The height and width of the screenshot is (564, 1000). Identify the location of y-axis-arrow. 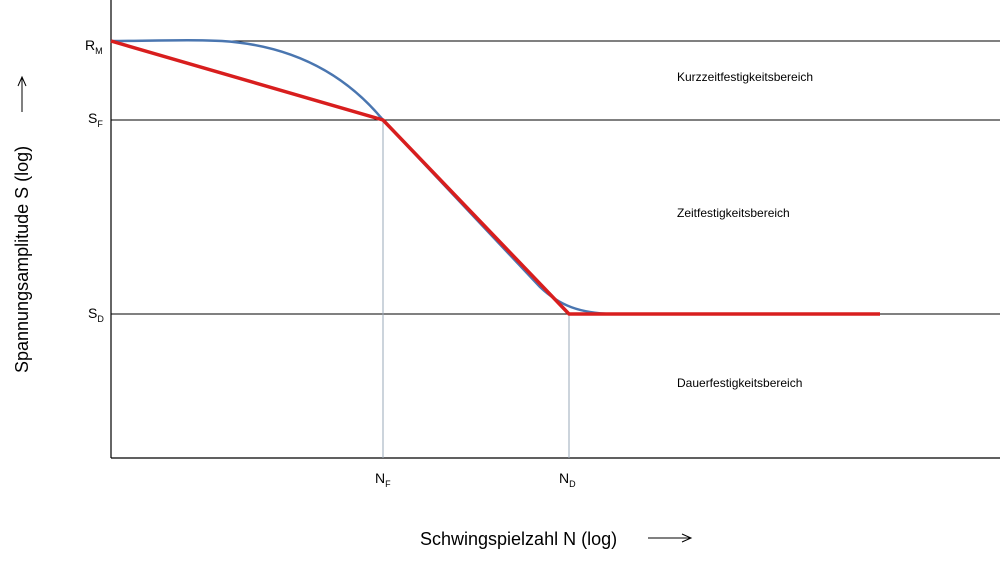
(22, 93).